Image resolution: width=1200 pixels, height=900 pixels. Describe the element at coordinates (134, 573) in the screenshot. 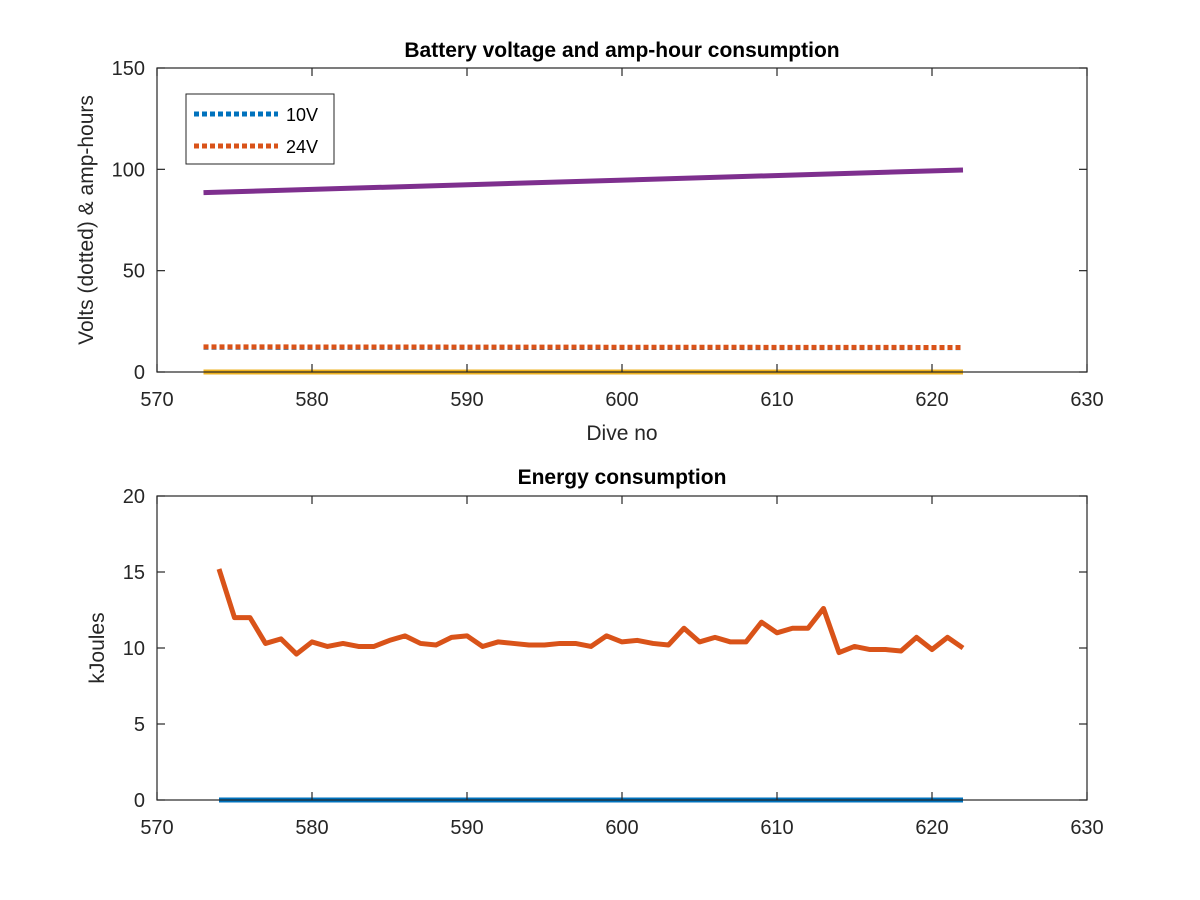

I see `y-tick-label: 15` at that location.